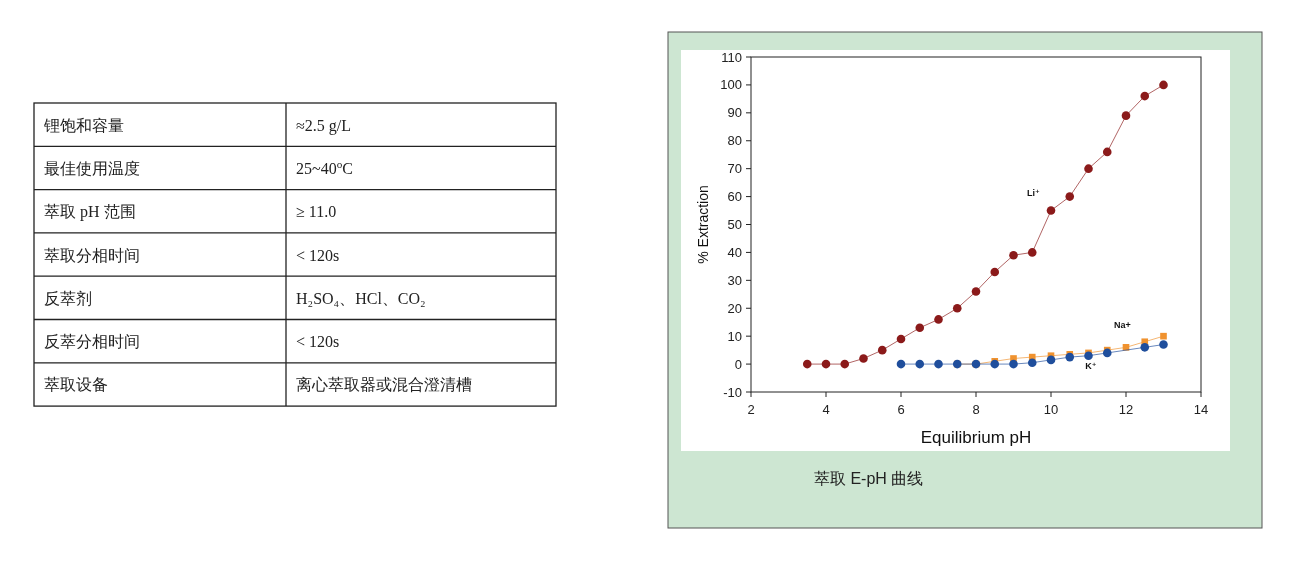  Describe the element at coordinates (1122, 325) in the screenshot. I see `series-label: Na+` at that location.